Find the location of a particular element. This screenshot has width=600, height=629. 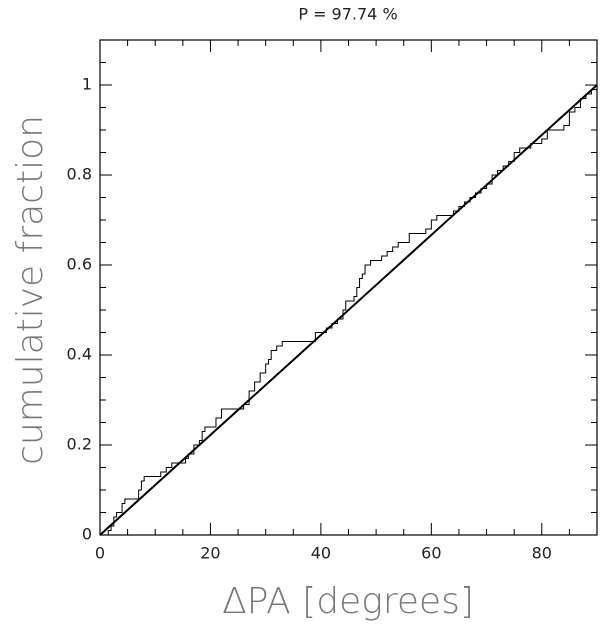

x-tick-label: 40 is located at coordinates (321, 553).